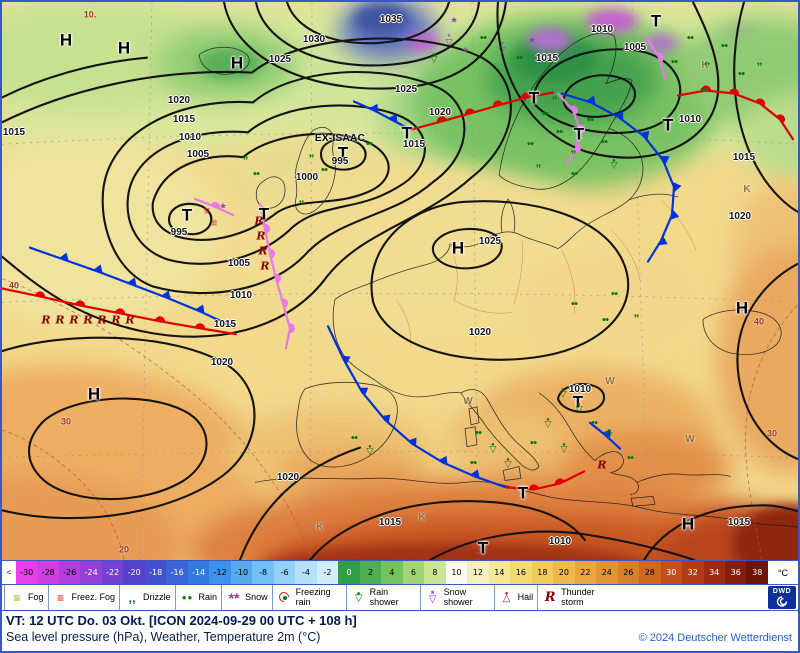 The height and width of the screenshot is (653, 800). What do you see at coordinates (207, 211) in the screenshot?
I see `weather-symbol-freez-fog: ≡` at bounding box center [207, 211].